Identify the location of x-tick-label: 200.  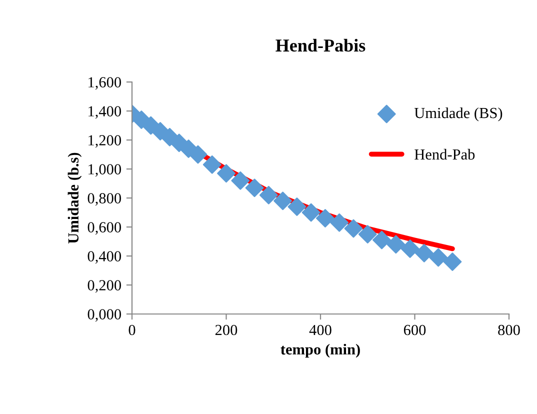
(226, 330).